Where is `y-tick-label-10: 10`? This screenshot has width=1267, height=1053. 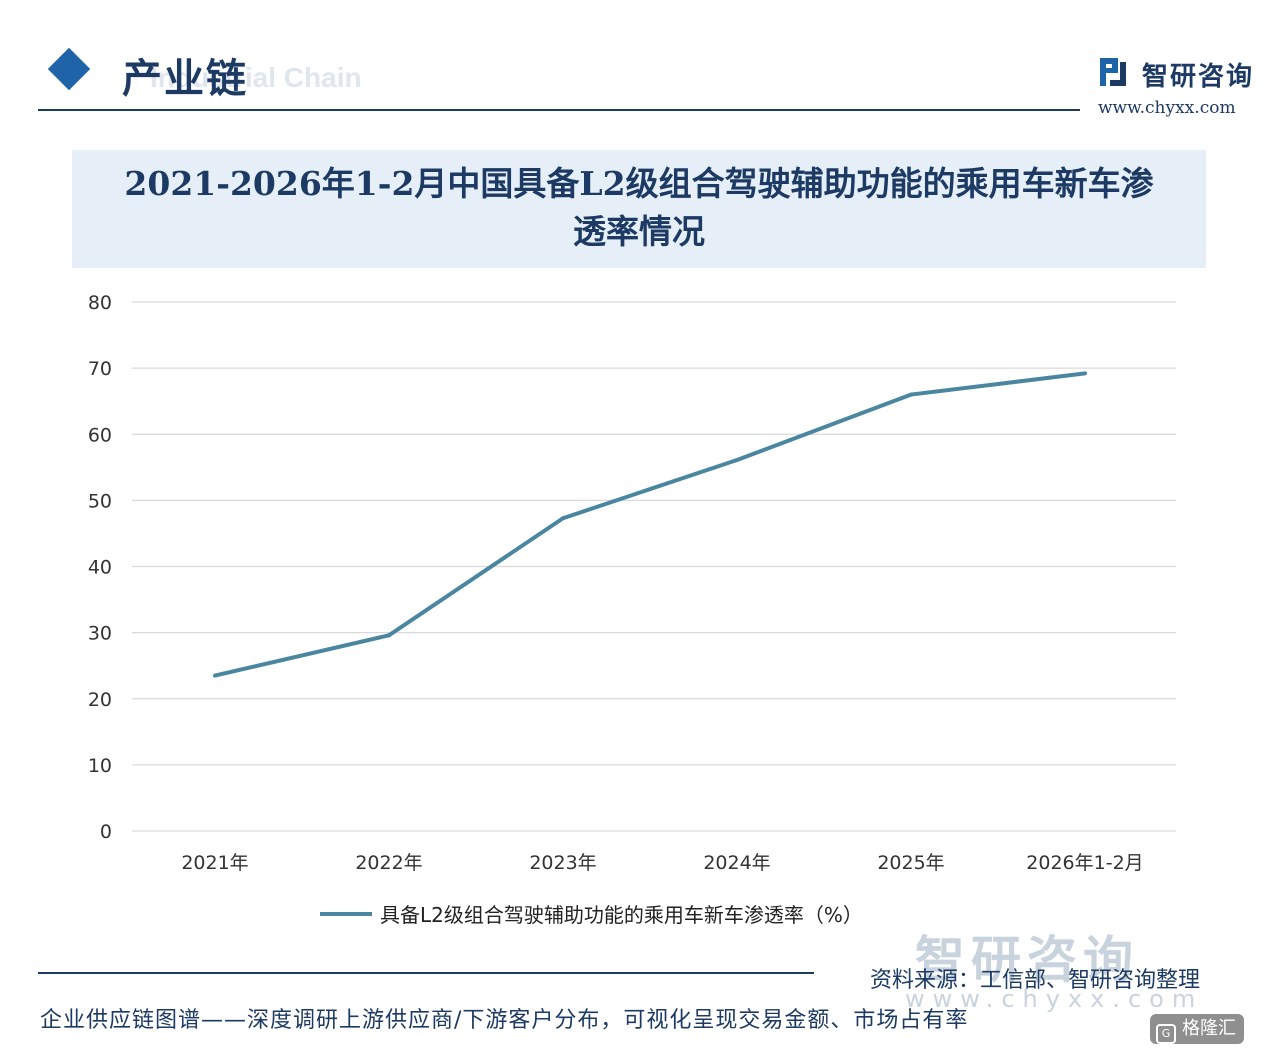 y-tick-label-10: 10 is located at coordinates (100, 766).